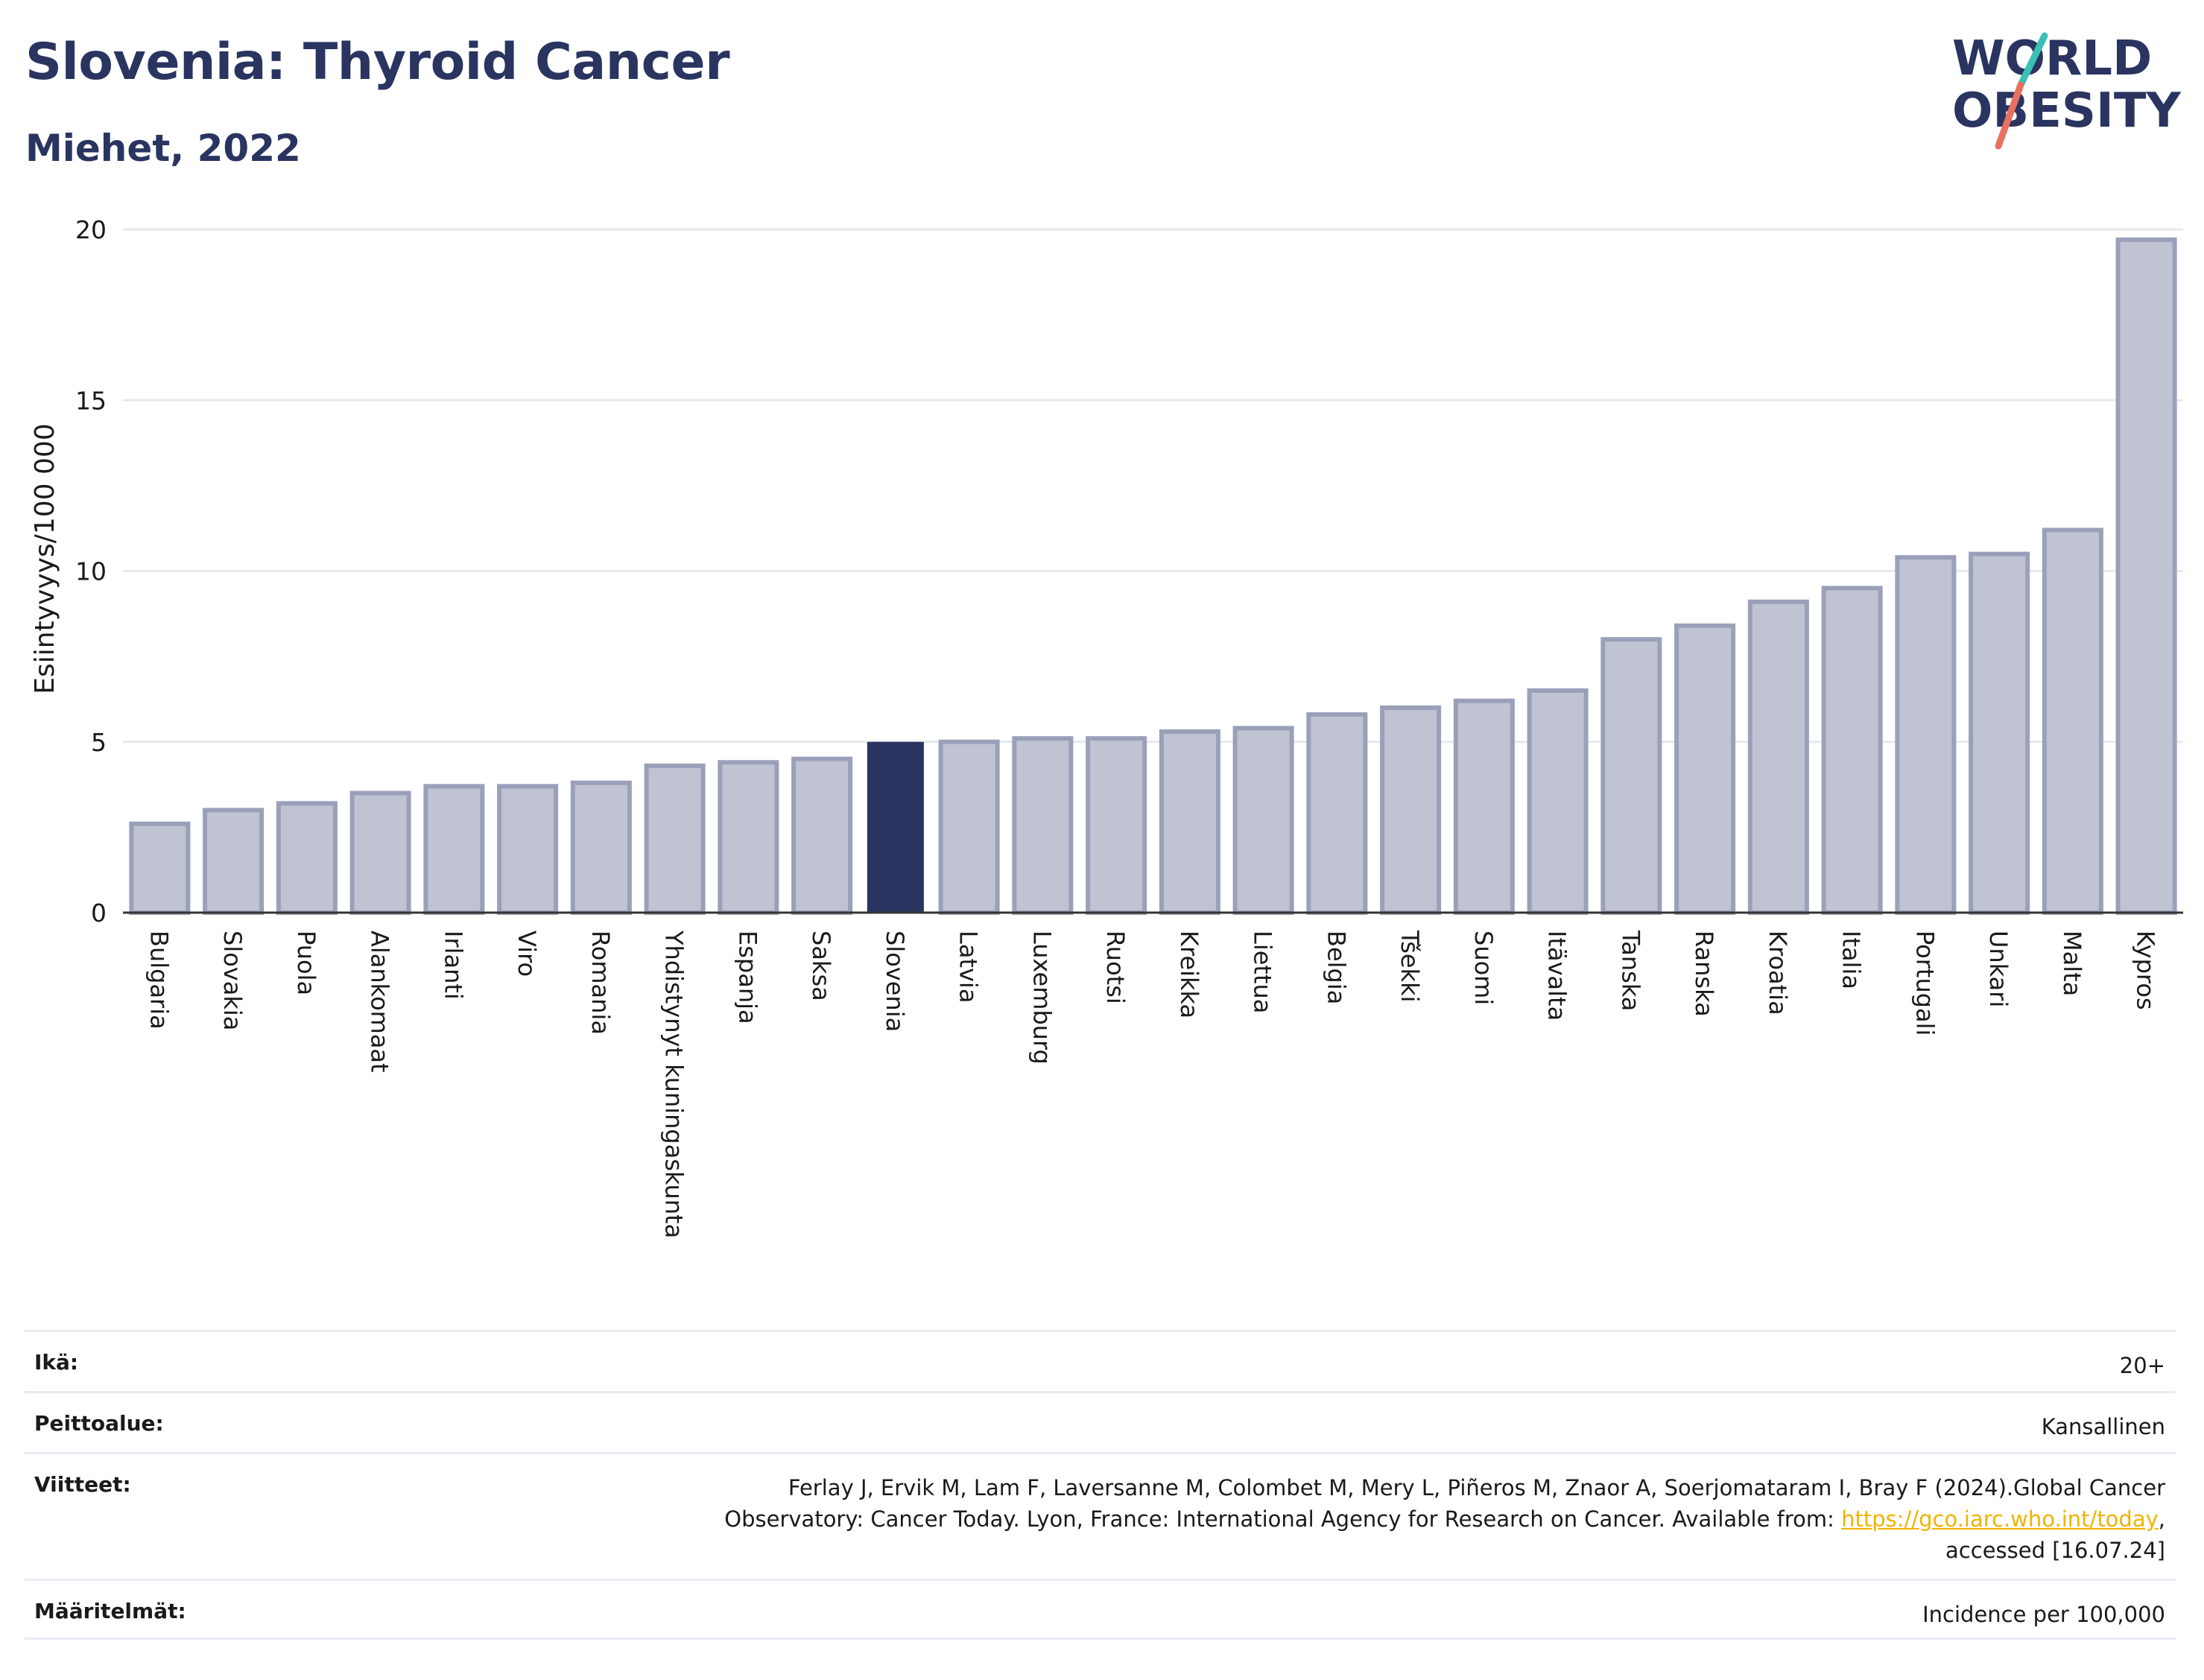 This screenshot has height=1680, width=2204. Describe the element at coordinates (91, 571) in the screenshot. I see `y-tick-label: 10` at that location.